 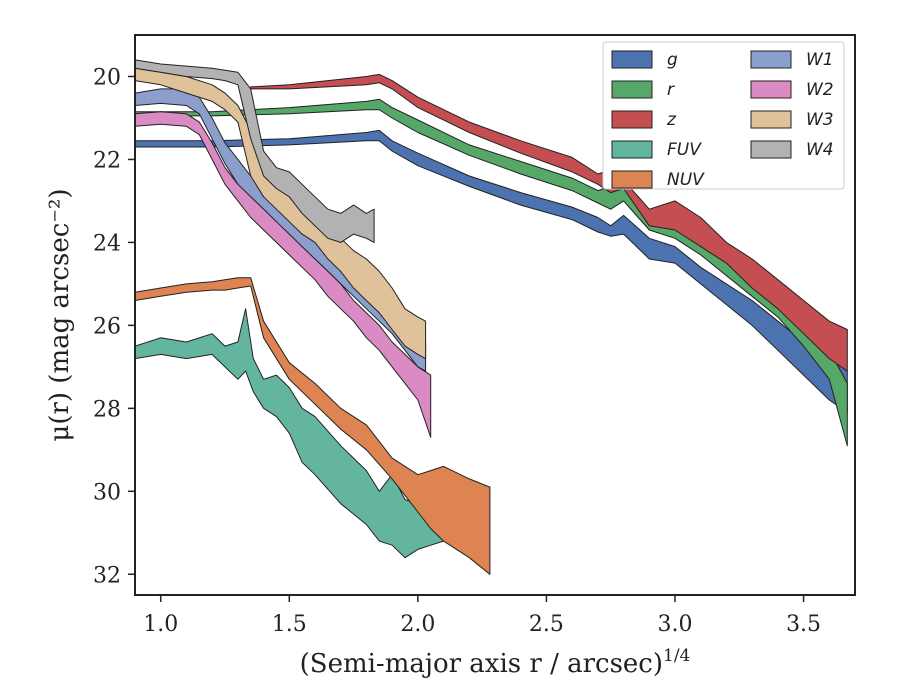 What do you see at coordinates (771, 119) in the screenshot?
I see `legend-swatch-w3` at bounding box center [771, 119].